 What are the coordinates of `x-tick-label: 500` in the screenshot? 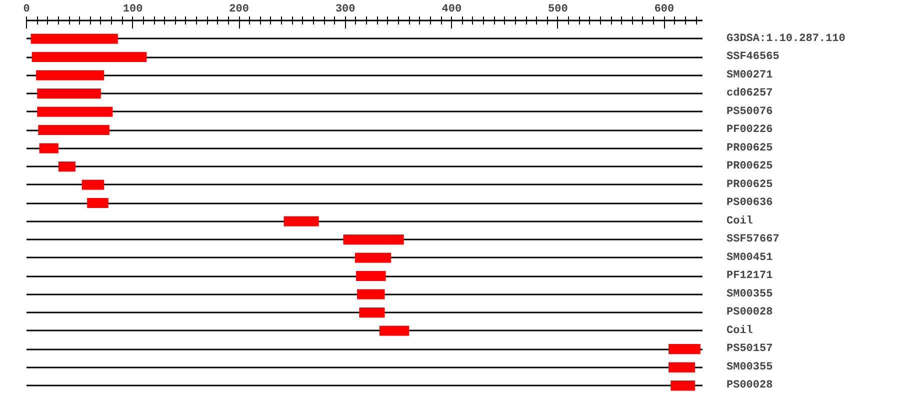 It's located at (558, 10).